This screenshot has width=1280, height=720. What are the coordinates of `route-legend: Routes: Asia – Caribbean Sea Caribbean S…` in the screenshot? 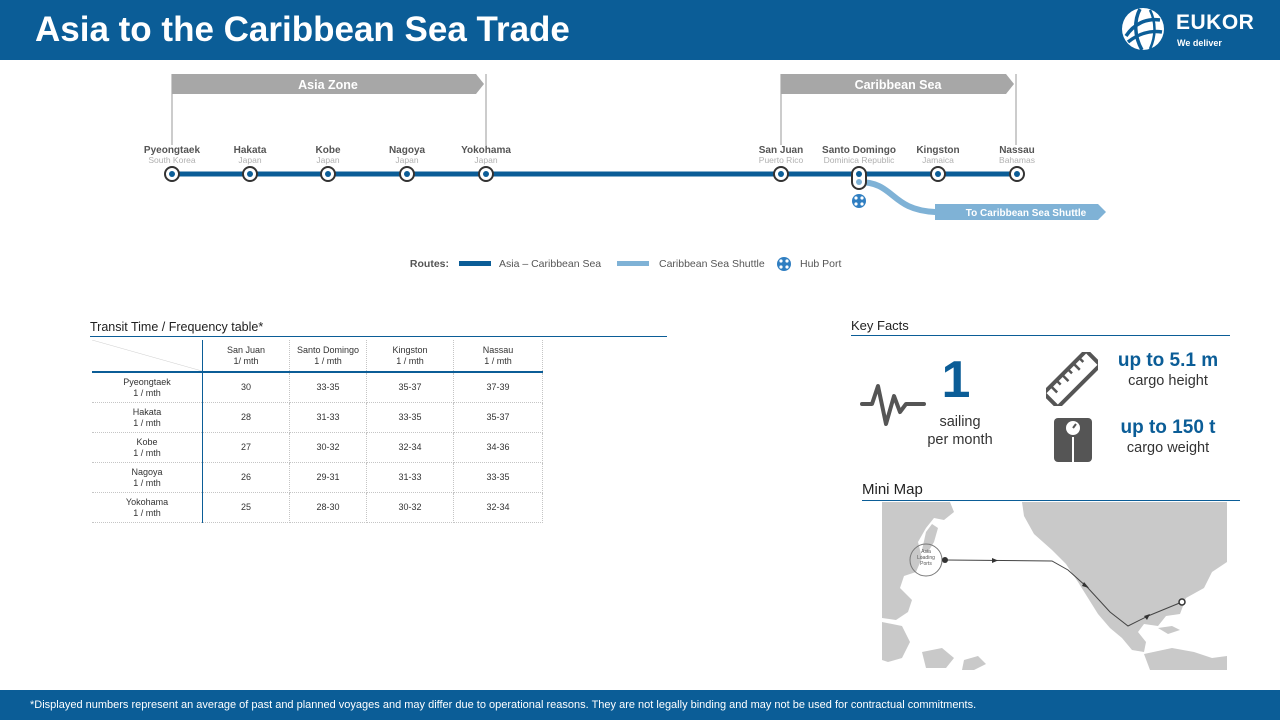 It's located at (626, 264).